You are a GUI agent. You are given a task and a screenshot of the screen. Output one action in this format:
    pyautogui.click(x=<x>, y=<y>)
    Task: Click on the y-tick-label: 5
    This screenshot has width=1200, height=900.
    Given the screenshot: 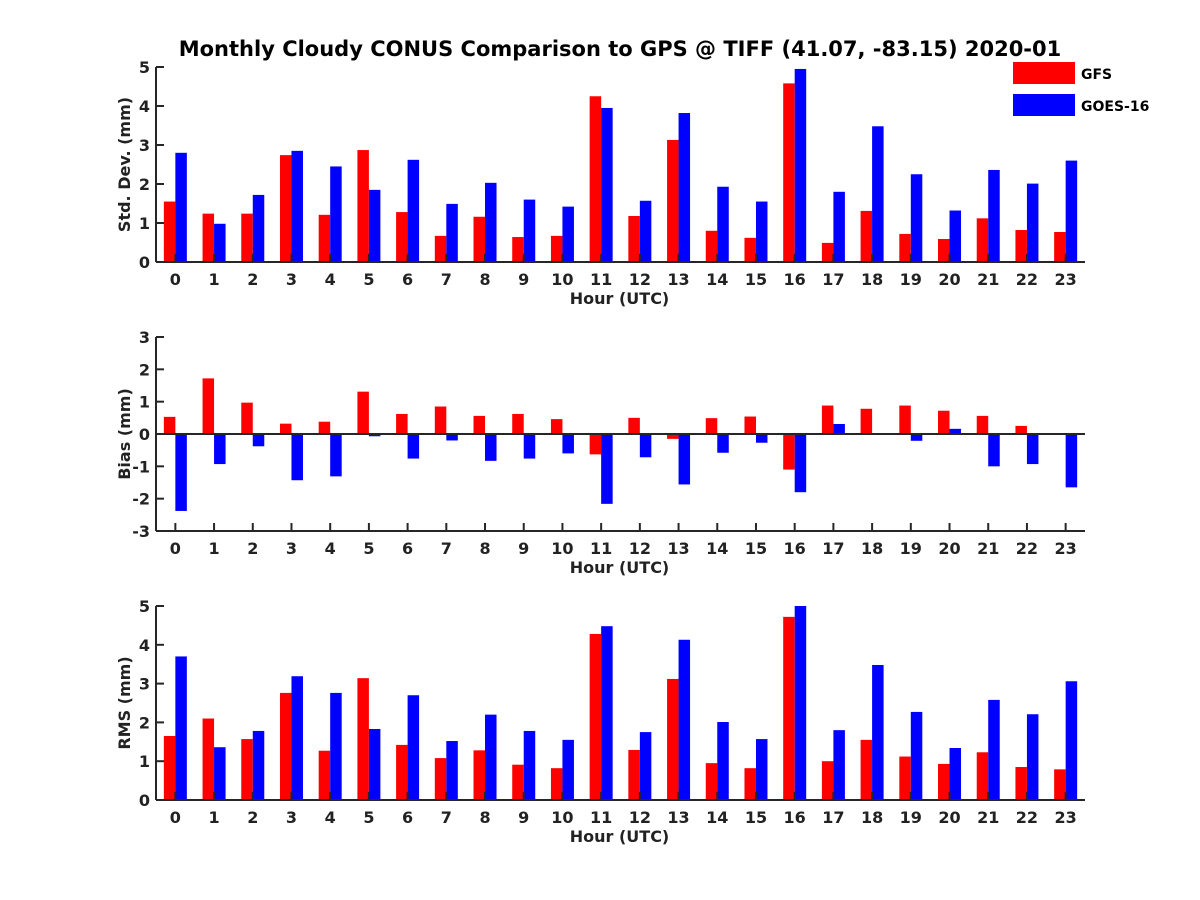 What is the action you would take?
    pyautogui.click(x=144, y=606)
    